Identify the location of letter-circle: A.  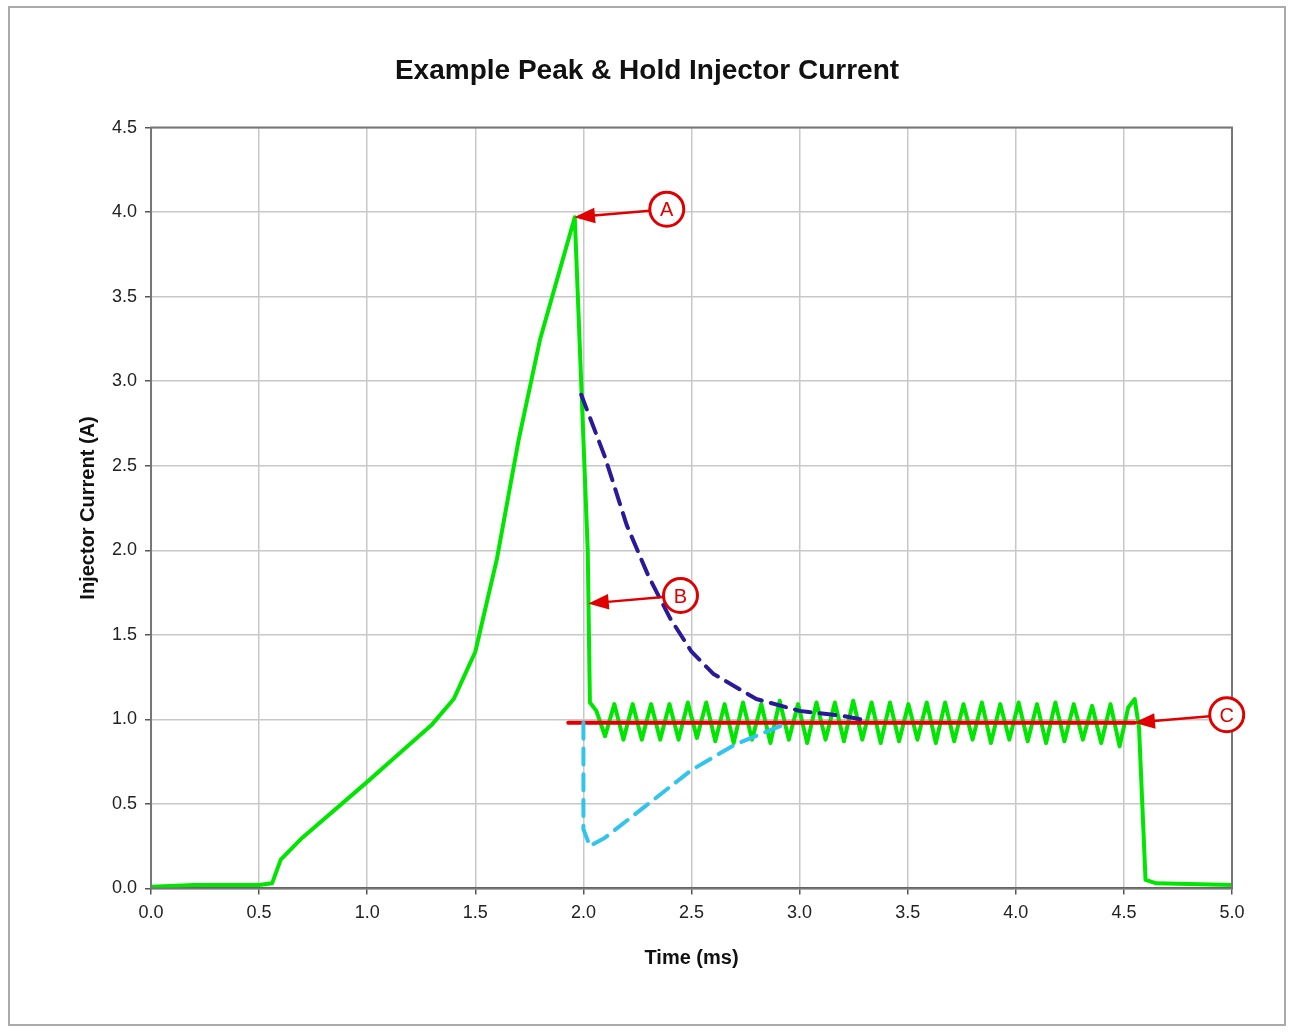
(667, 209).